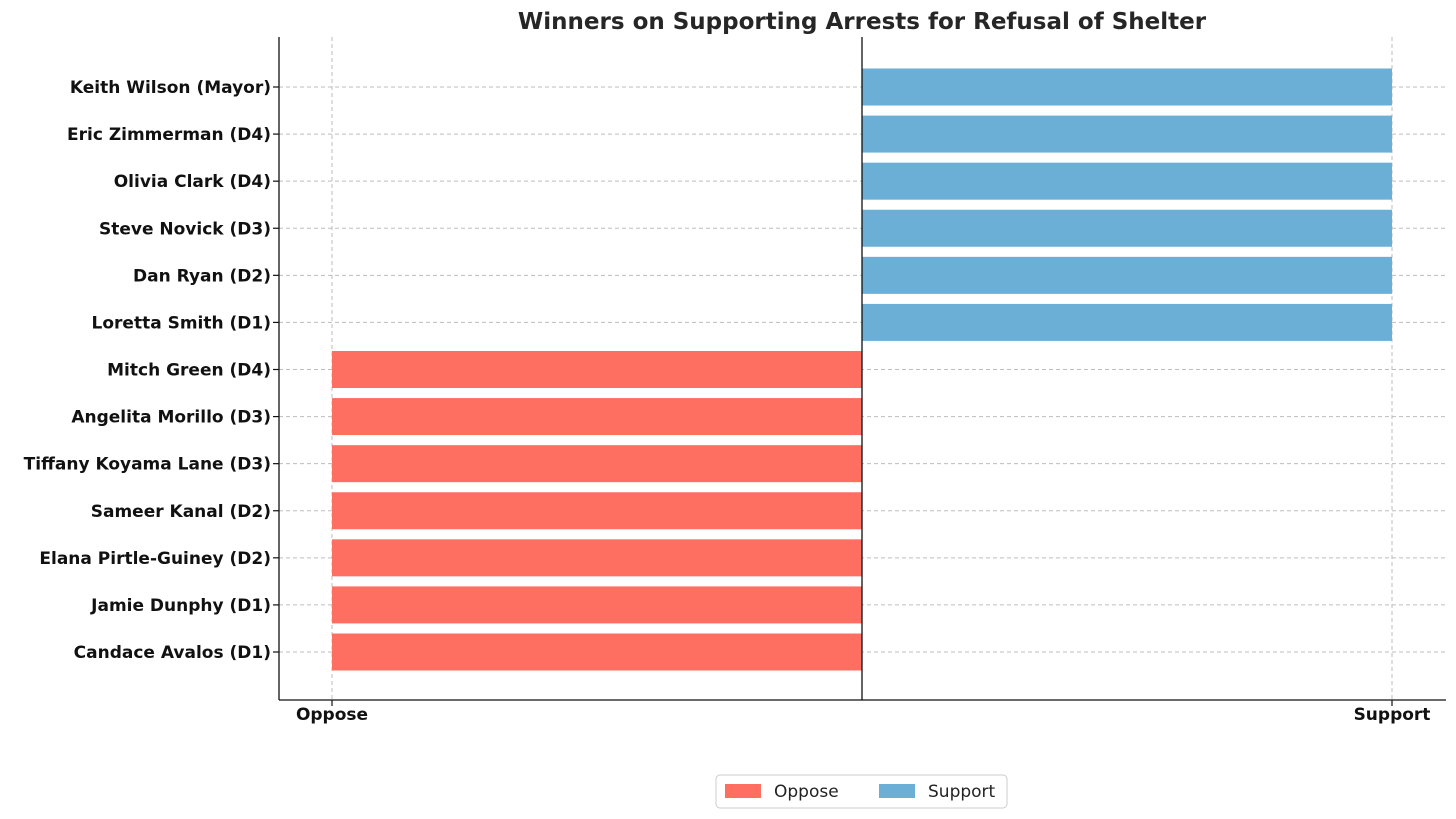 This screenshot has width=1456, height=819. What do you see at coordinates (180, 606) in the screenshot?
I see `y-tick-label: Jamie Dunphy (D1)` at bounding box center [180, 606].